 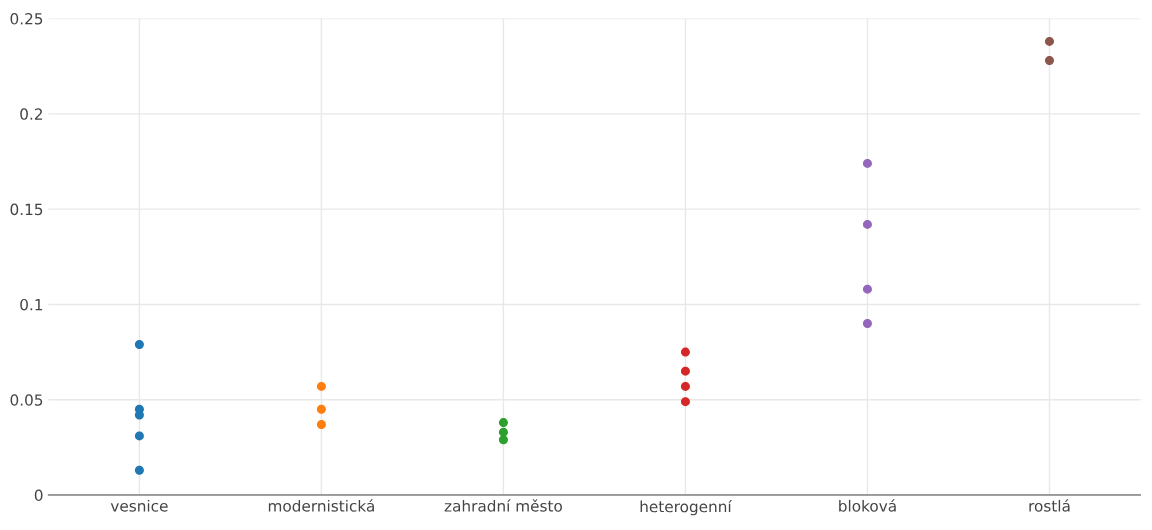 I want to click on x-tick-label: bloková, so click(x=867, y=505).